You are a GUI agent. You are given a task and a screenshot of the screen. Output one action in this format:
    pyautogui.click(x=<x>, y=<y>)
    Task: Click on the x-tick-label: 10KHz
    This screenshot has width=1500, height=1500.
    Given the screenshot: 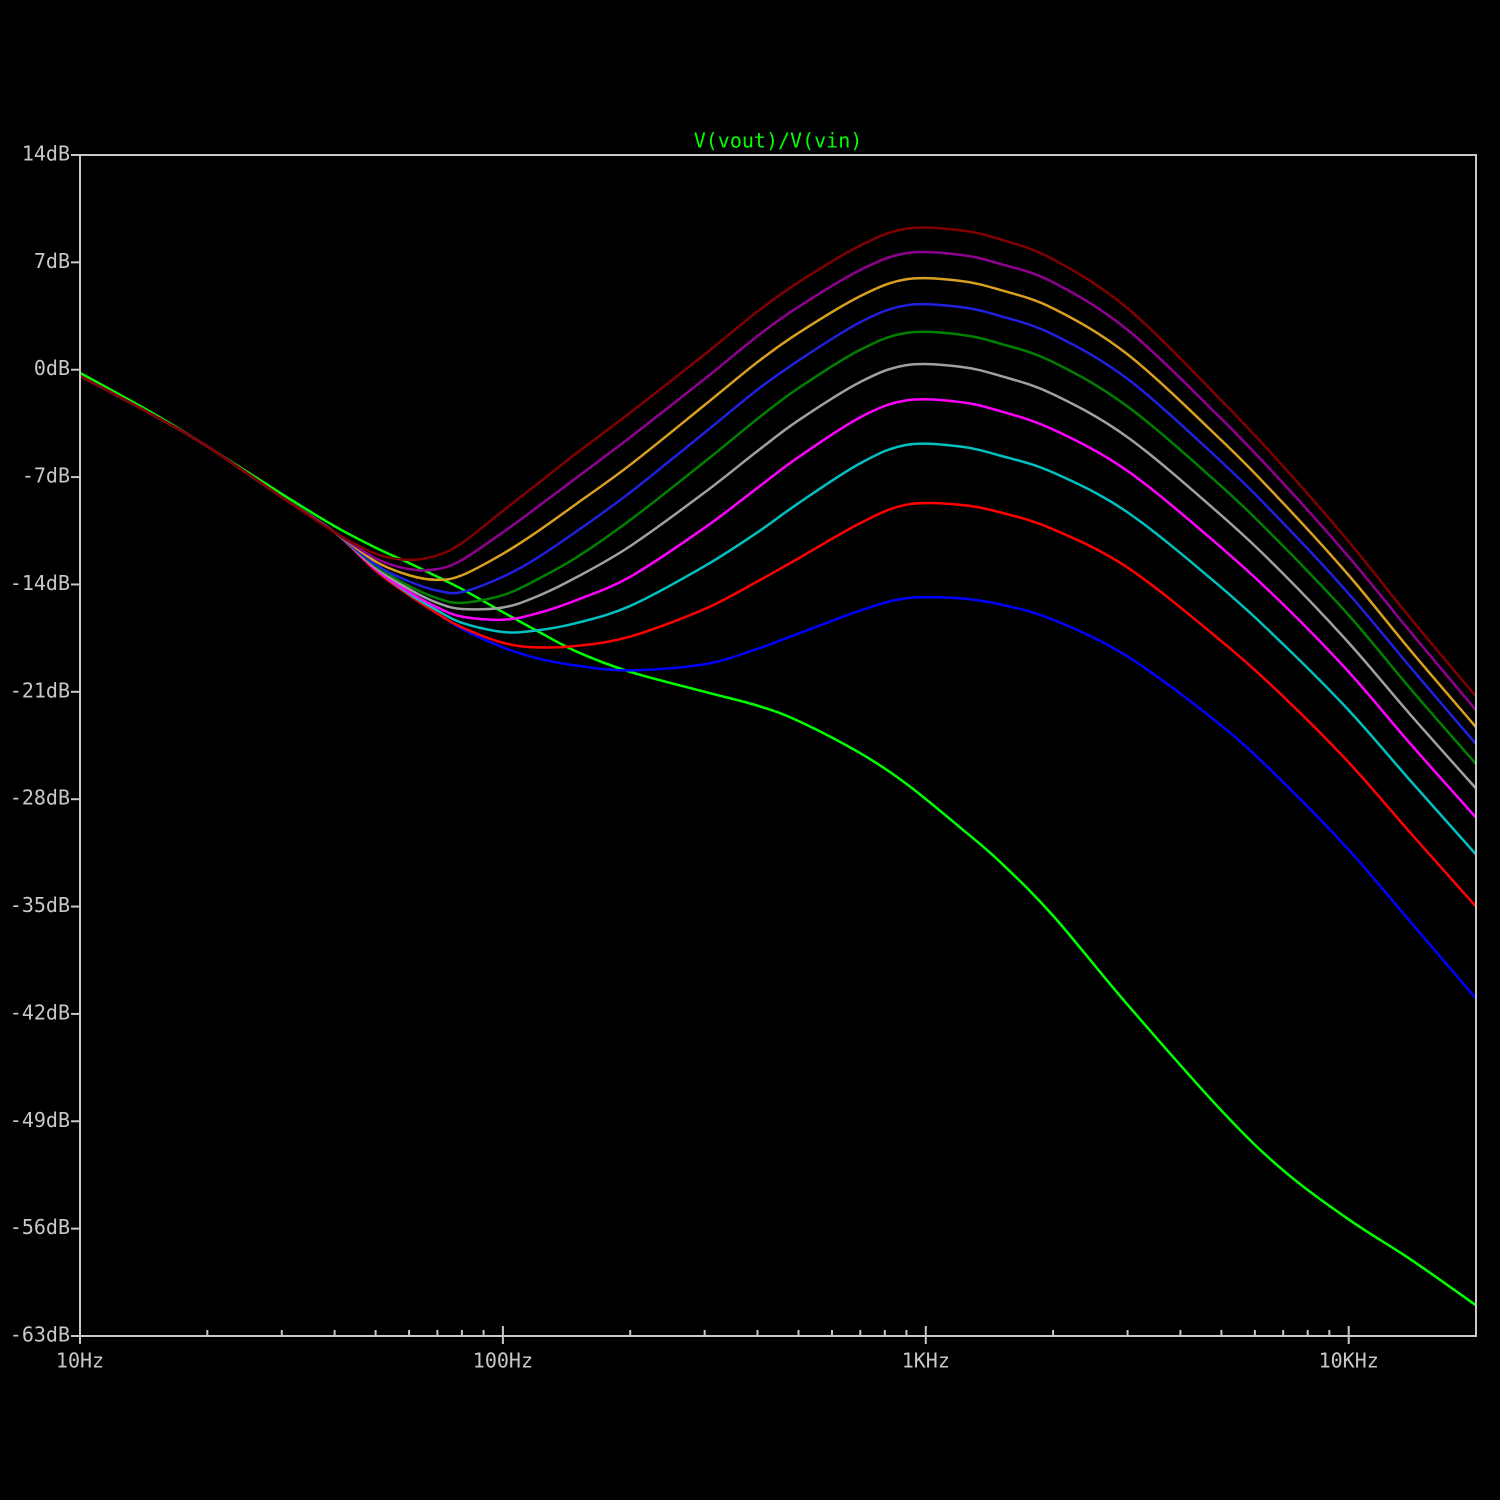 What is the action you would take?
    pyautogui.click(x=1349, y=1361)
    